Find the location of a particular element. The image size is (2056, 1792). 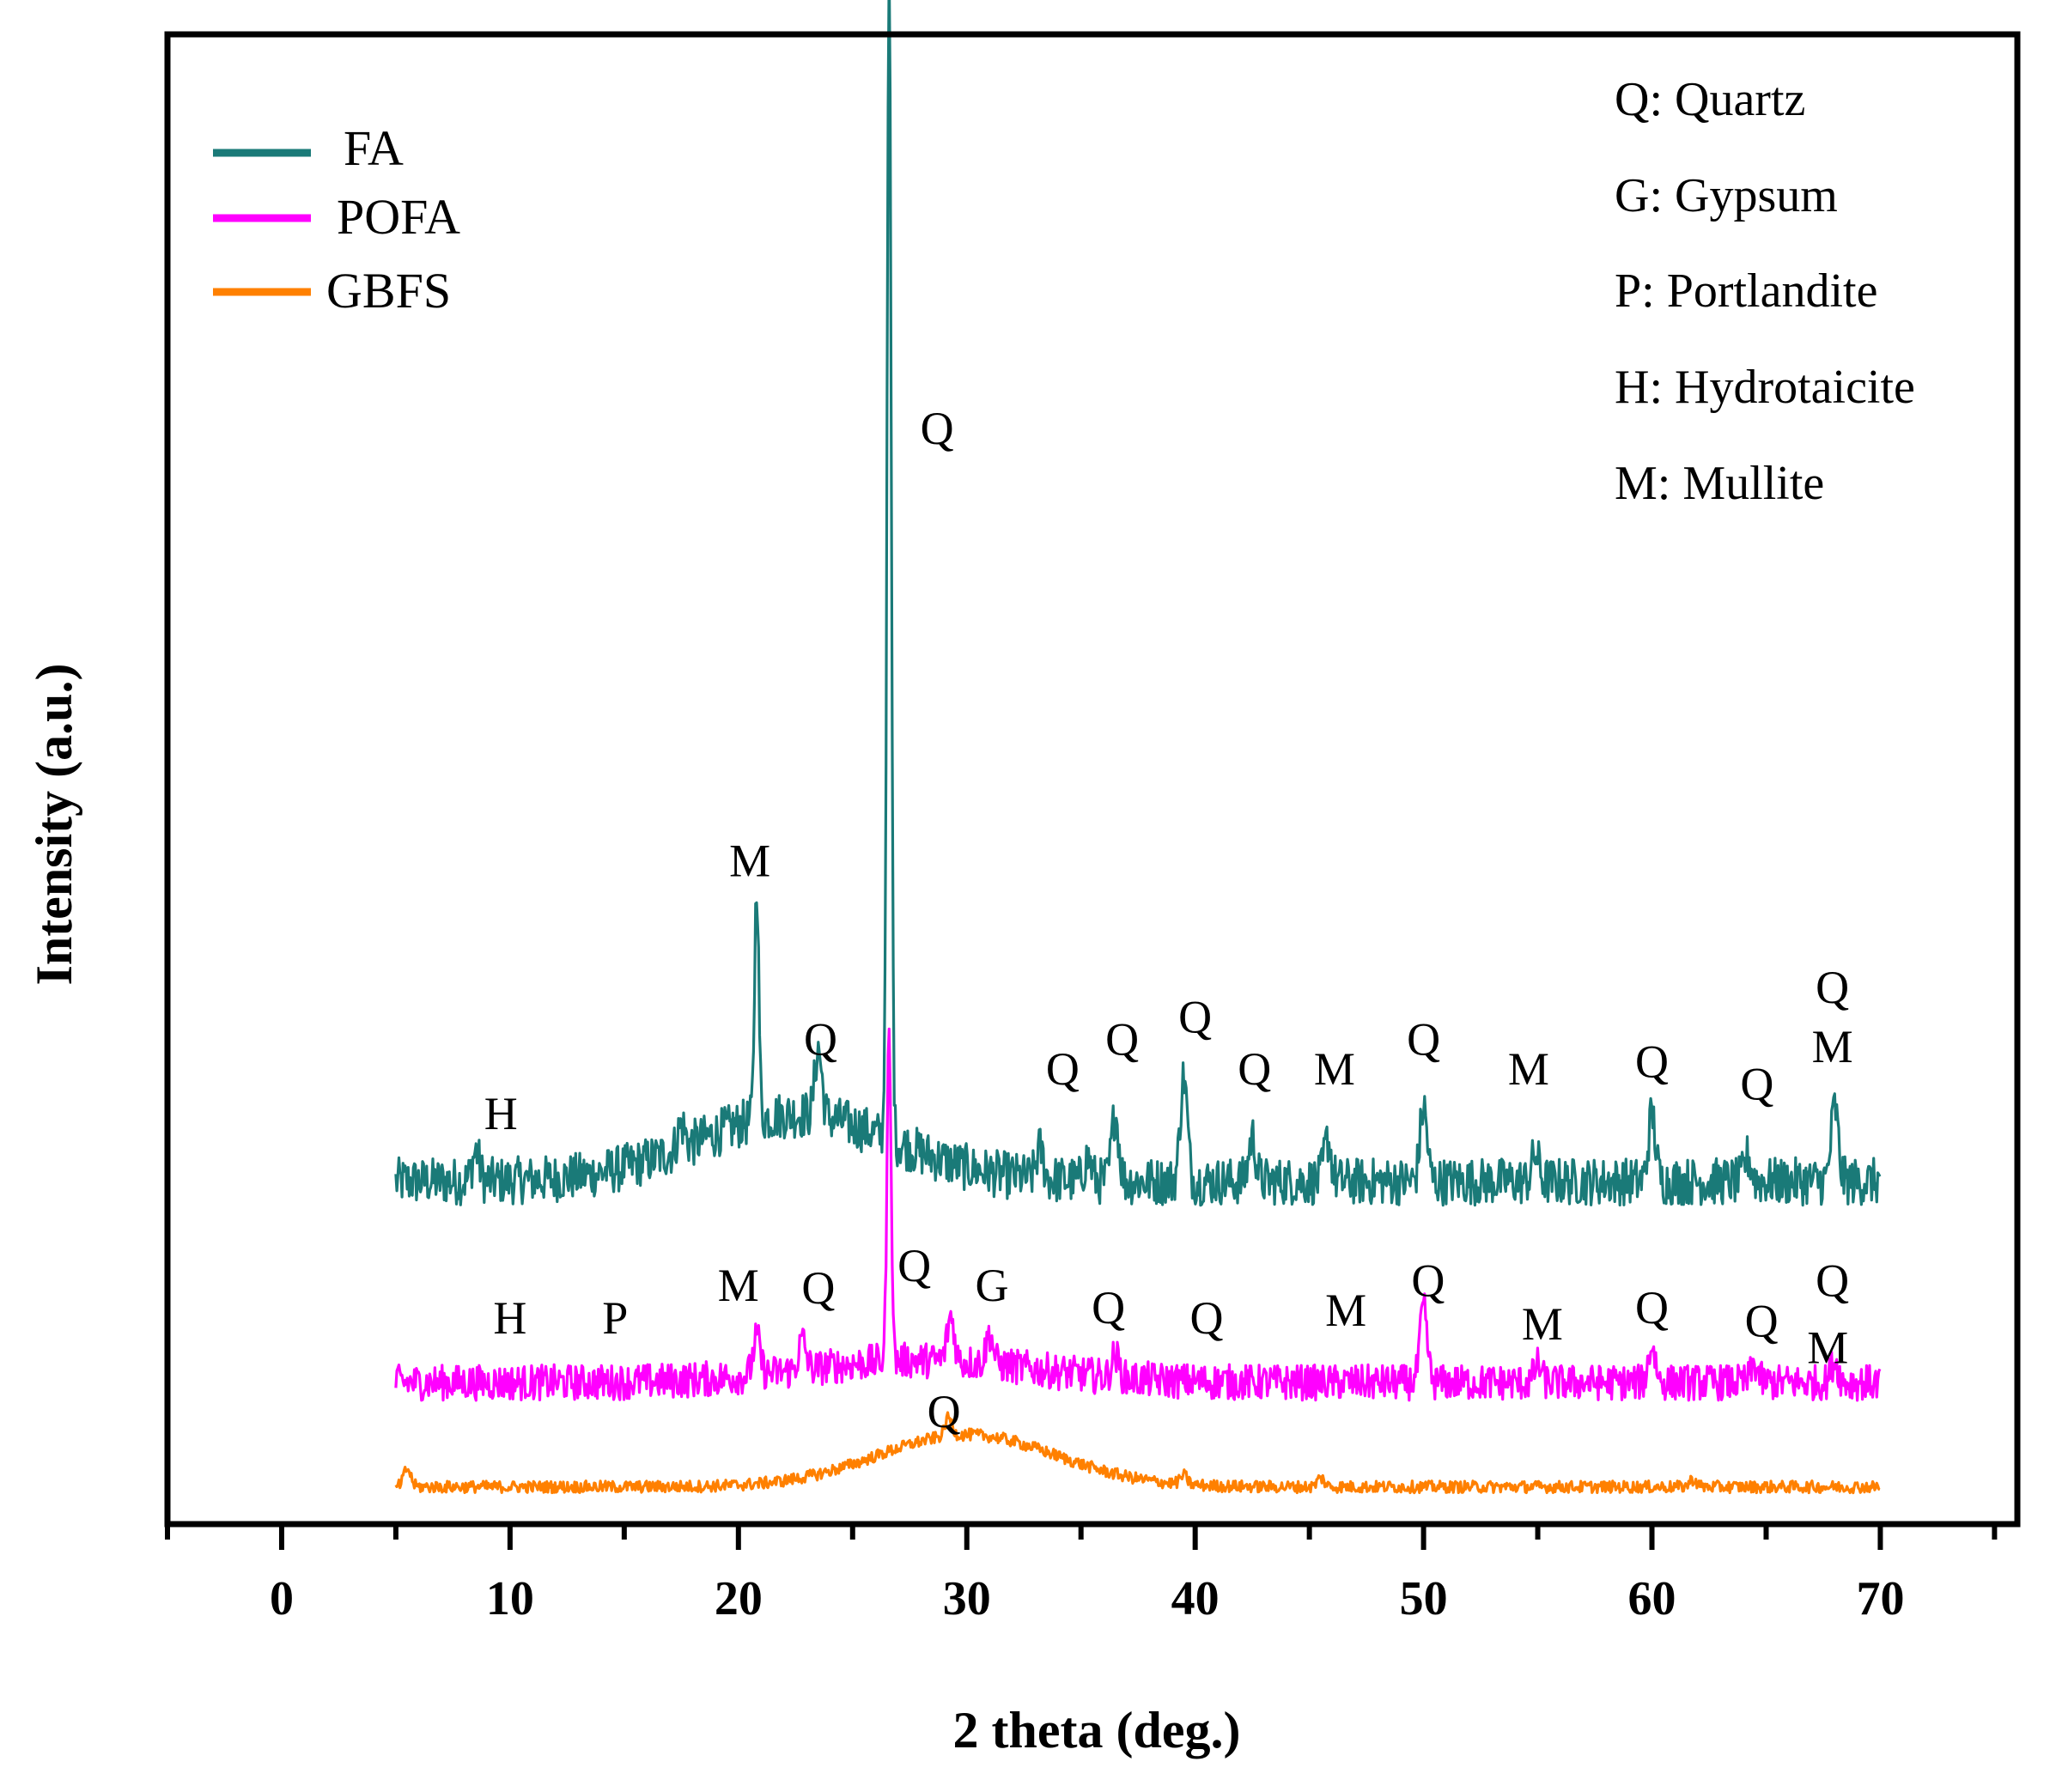

x-tick-label: 10 is located at coordinates (510, 1598).